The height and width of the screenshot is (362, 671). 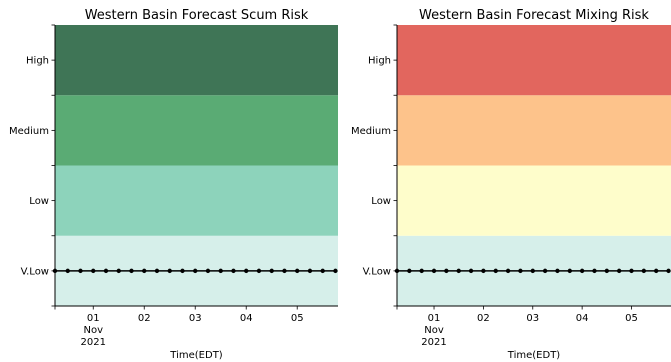 I want to click on scum-band-high, so click(x=196, y=60).